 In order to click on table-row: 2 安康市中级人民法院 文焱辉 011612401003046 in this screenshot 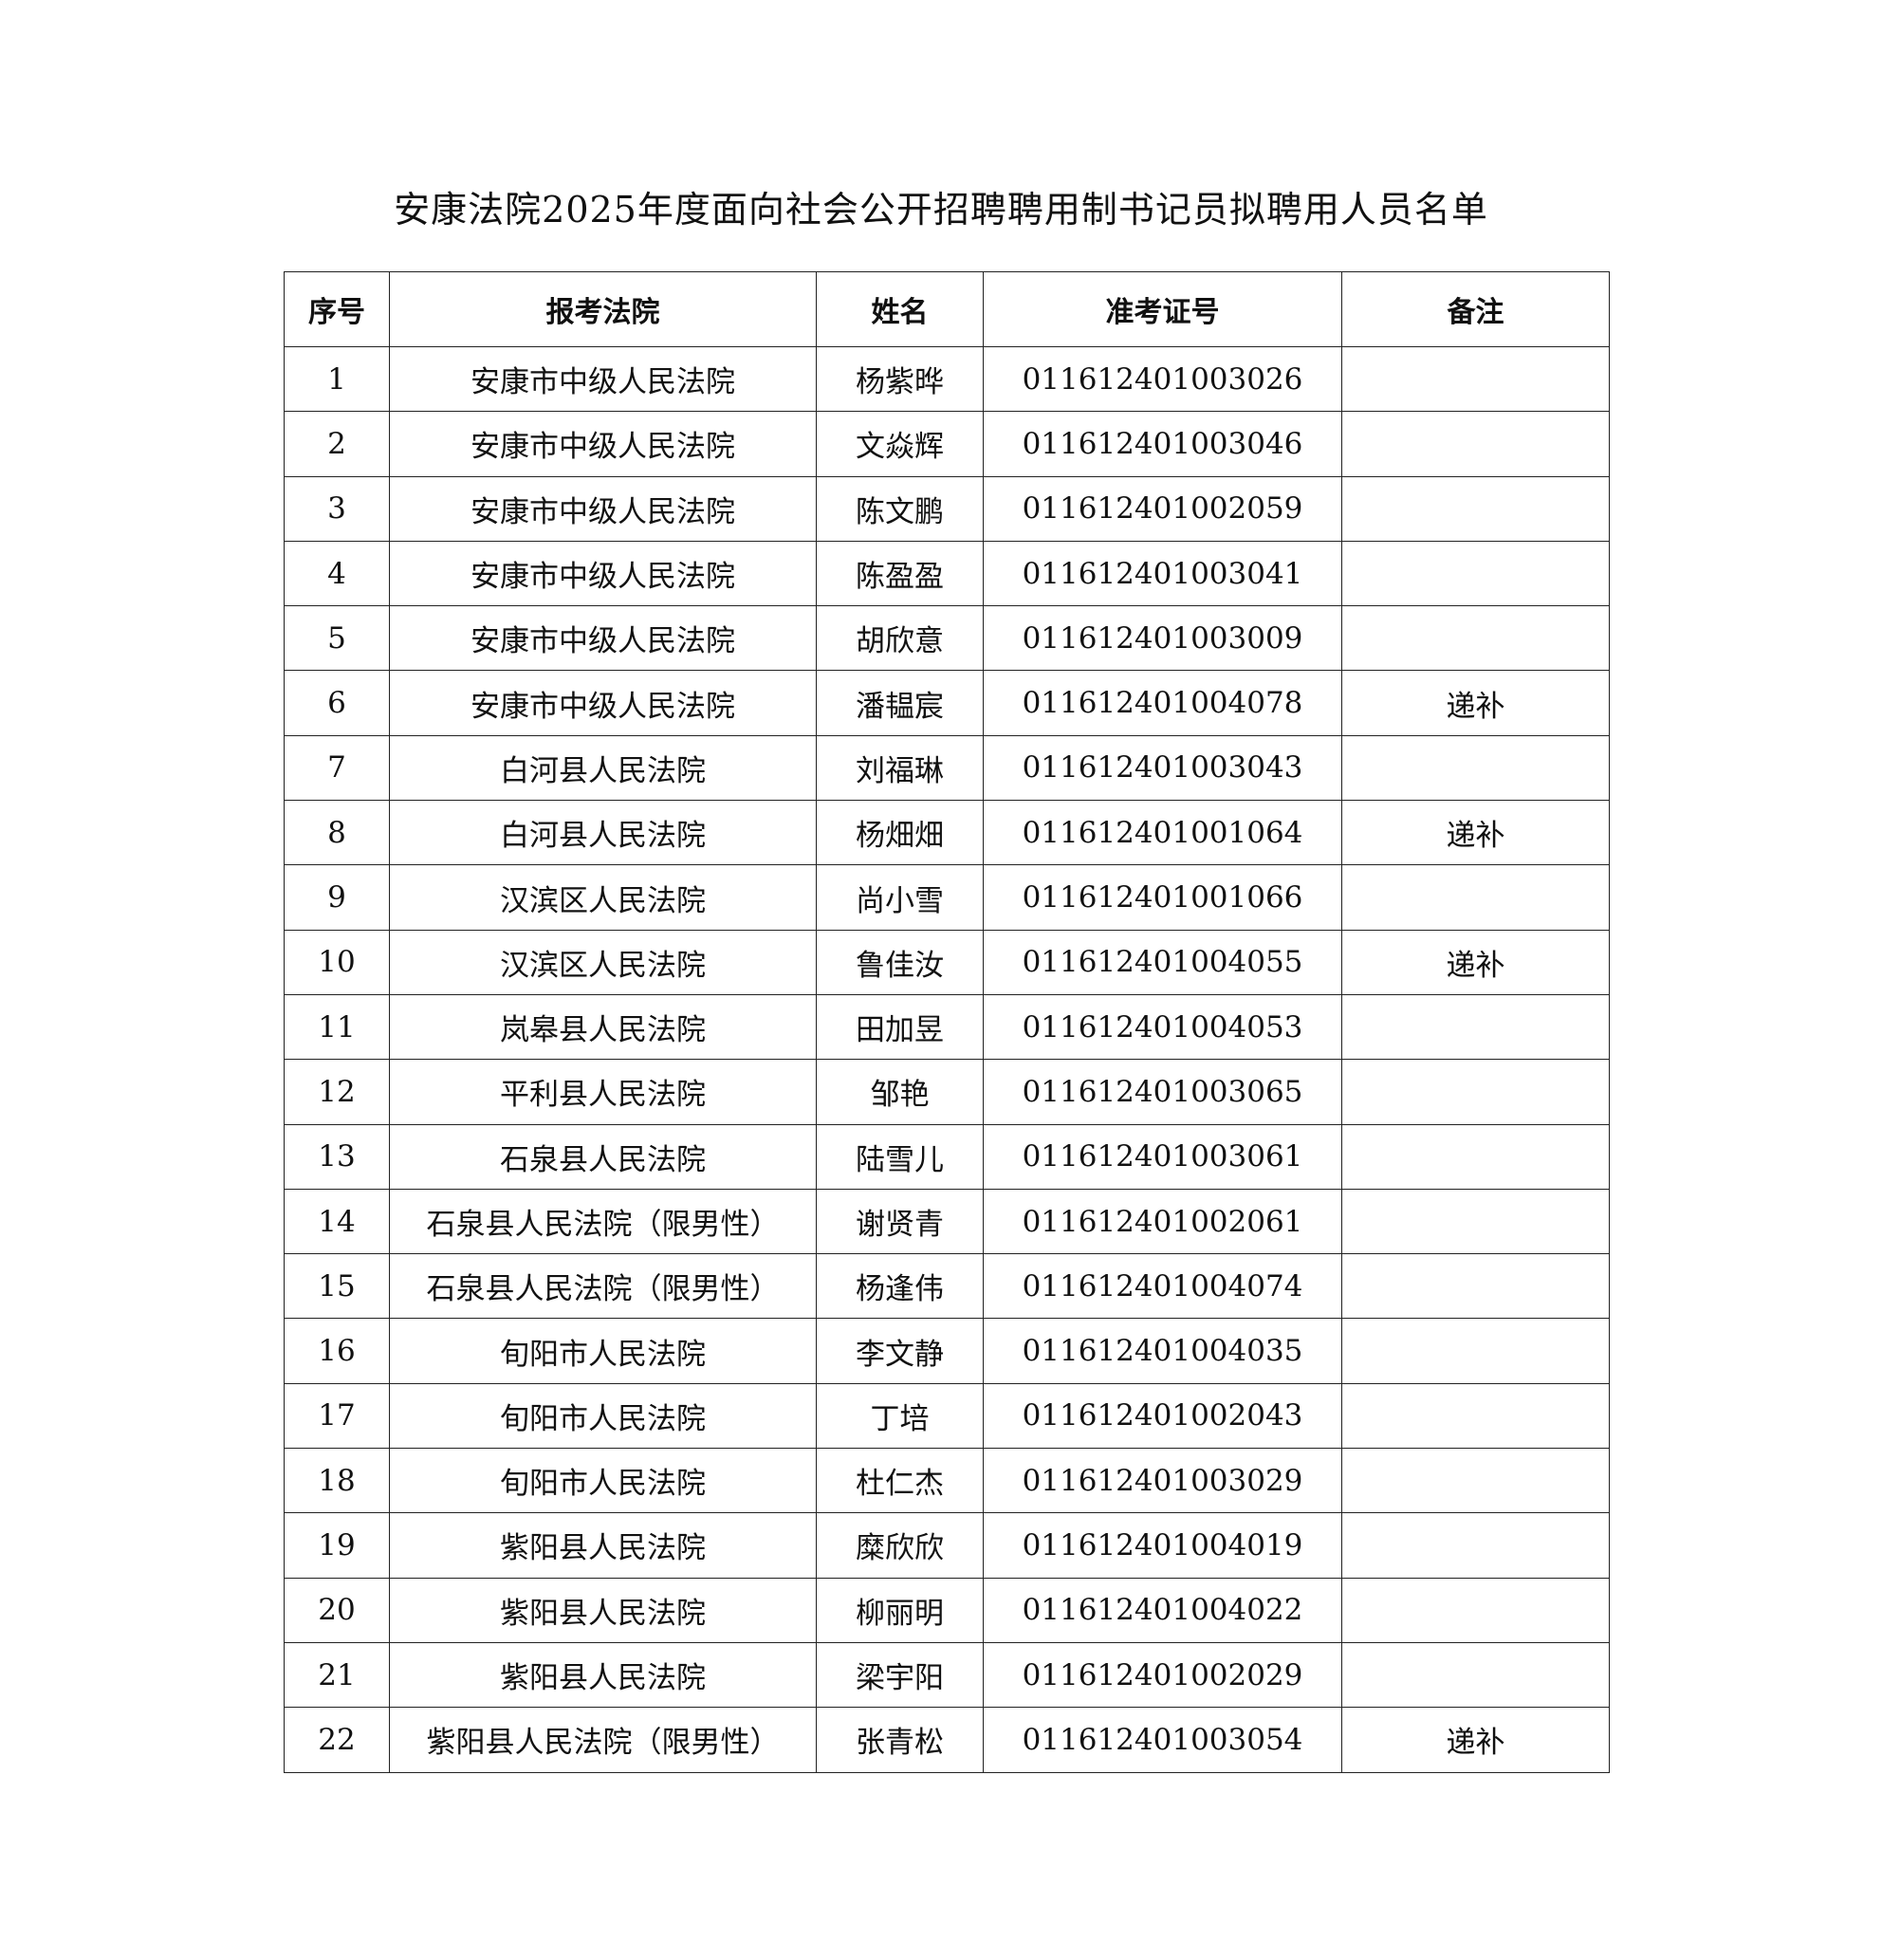, I will do `click(947, 444)`.